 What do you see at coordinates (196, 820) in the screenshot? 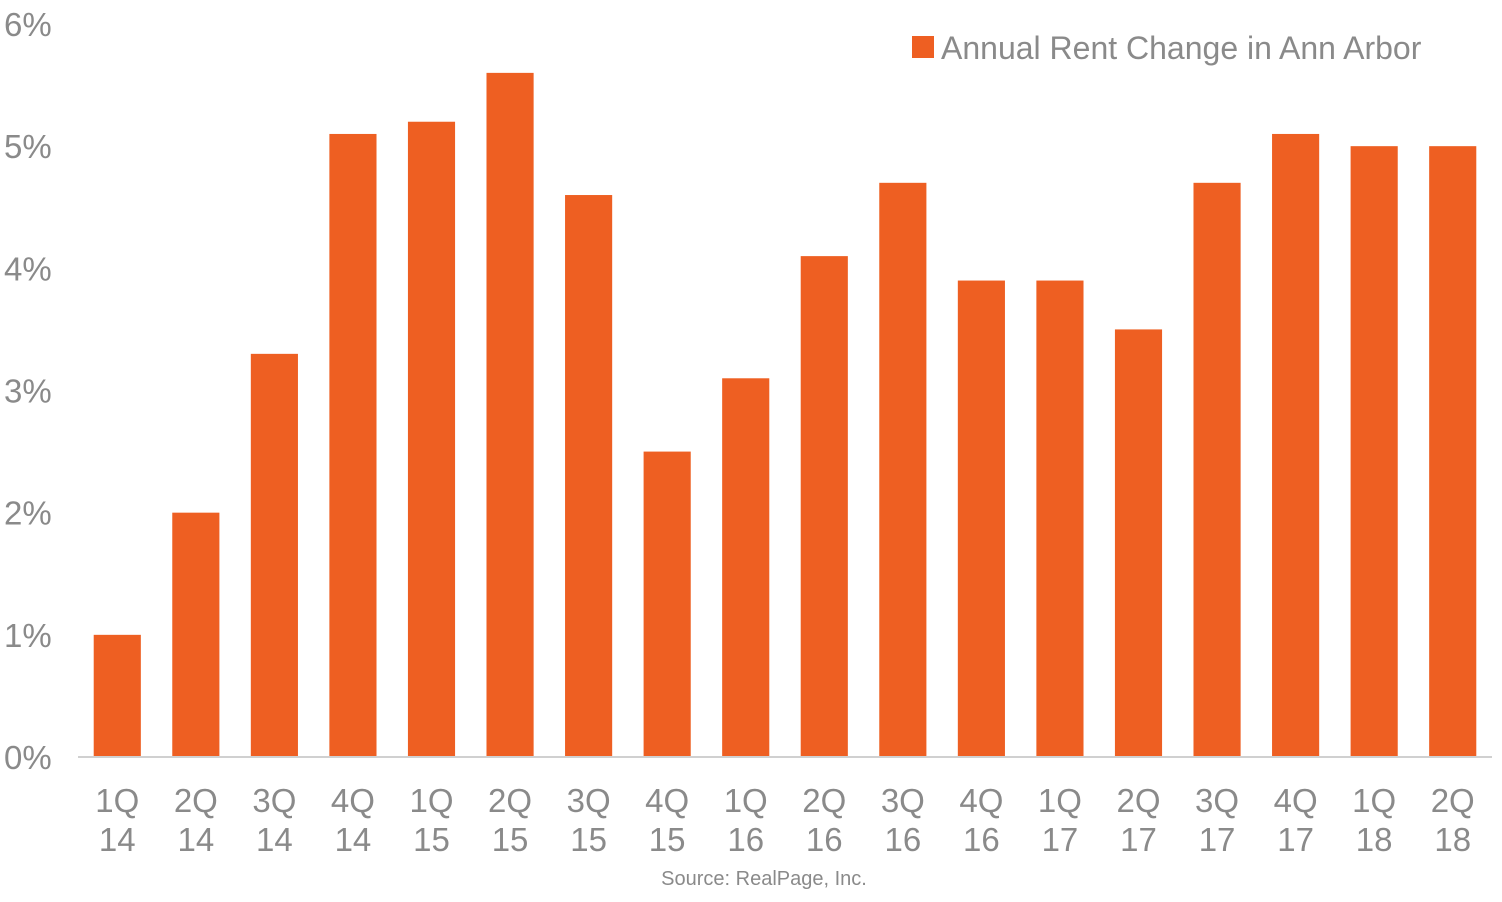
I see `x-tick-label: 2Q 14` at bounding box center [196, 820].